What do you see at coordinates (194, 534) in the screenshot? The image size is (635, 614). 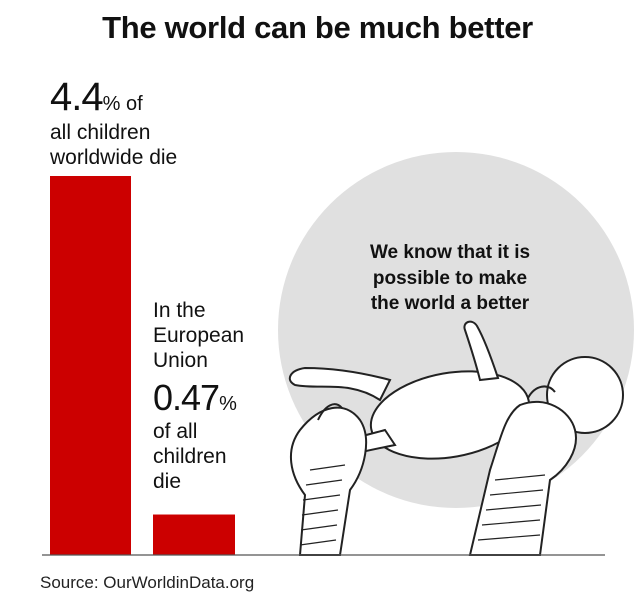 I see `bar-european-union` at bounding box center [194, 534].